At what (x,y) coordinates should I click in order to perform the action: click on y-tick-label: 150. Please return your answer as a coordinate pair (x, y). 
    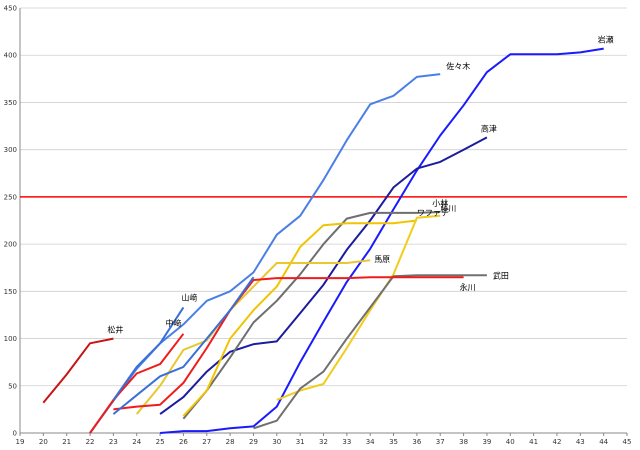
    Looking at the image, I should click on (10, 292).